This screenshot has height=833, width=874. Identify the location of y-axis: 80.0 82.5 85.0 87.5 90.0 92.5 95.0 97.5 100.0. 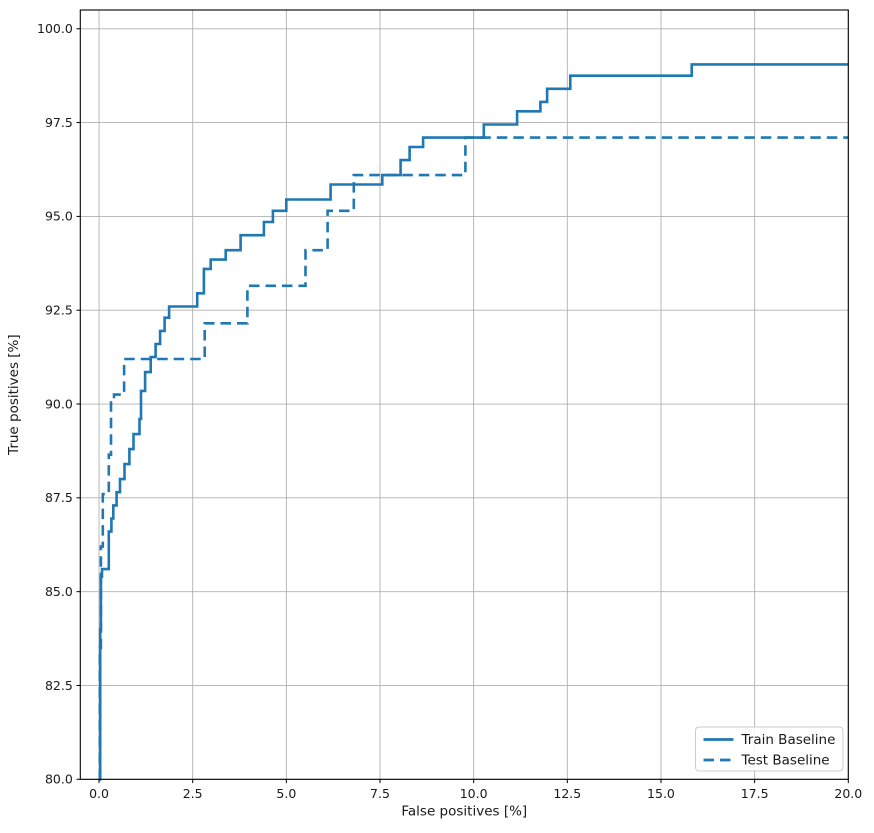
(59, 404).